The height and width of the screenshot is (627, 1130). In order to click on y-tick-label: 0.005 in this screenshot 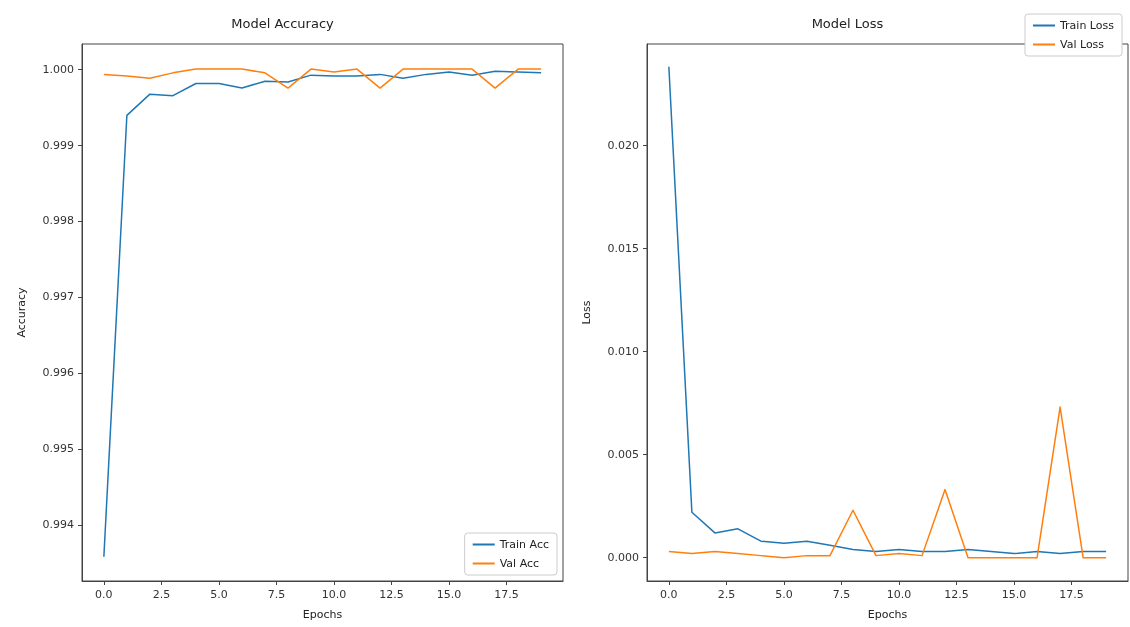, I will do `click(623, 455)`.